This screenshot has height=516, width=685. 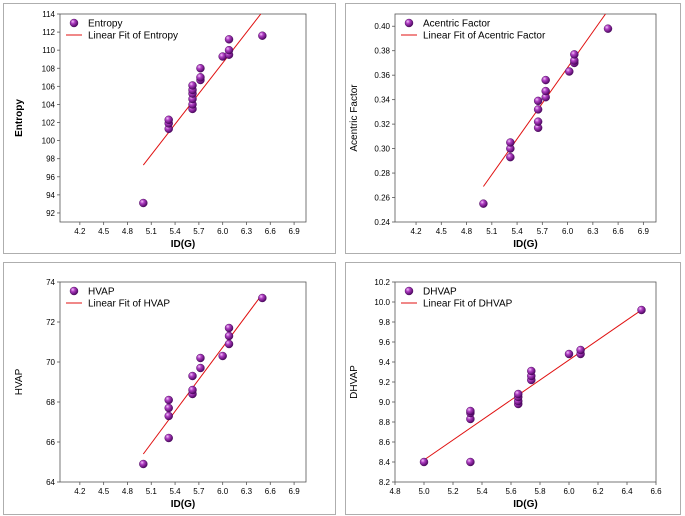 What do you see at coordinates (382, 26) in the screenshot?
I see `y-tick-label: 0.40` at bounding box center [382, 26].